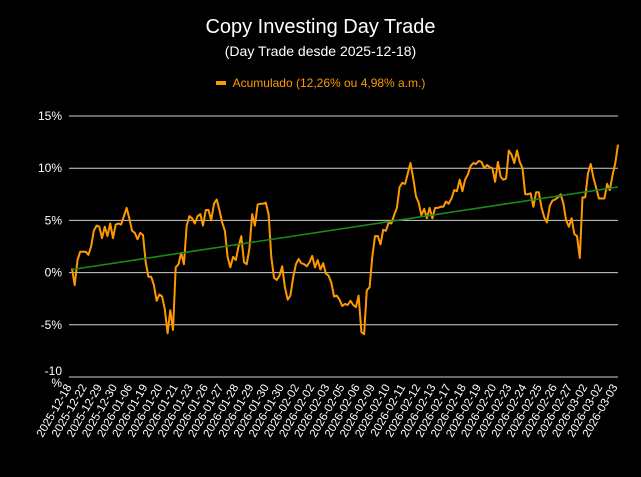 This screenshot has width=641, height=477. What do you see at coordinates (54, 377) in the screenshot?
I see `y-tick-label: -10%` at bounding box center [54, 377].